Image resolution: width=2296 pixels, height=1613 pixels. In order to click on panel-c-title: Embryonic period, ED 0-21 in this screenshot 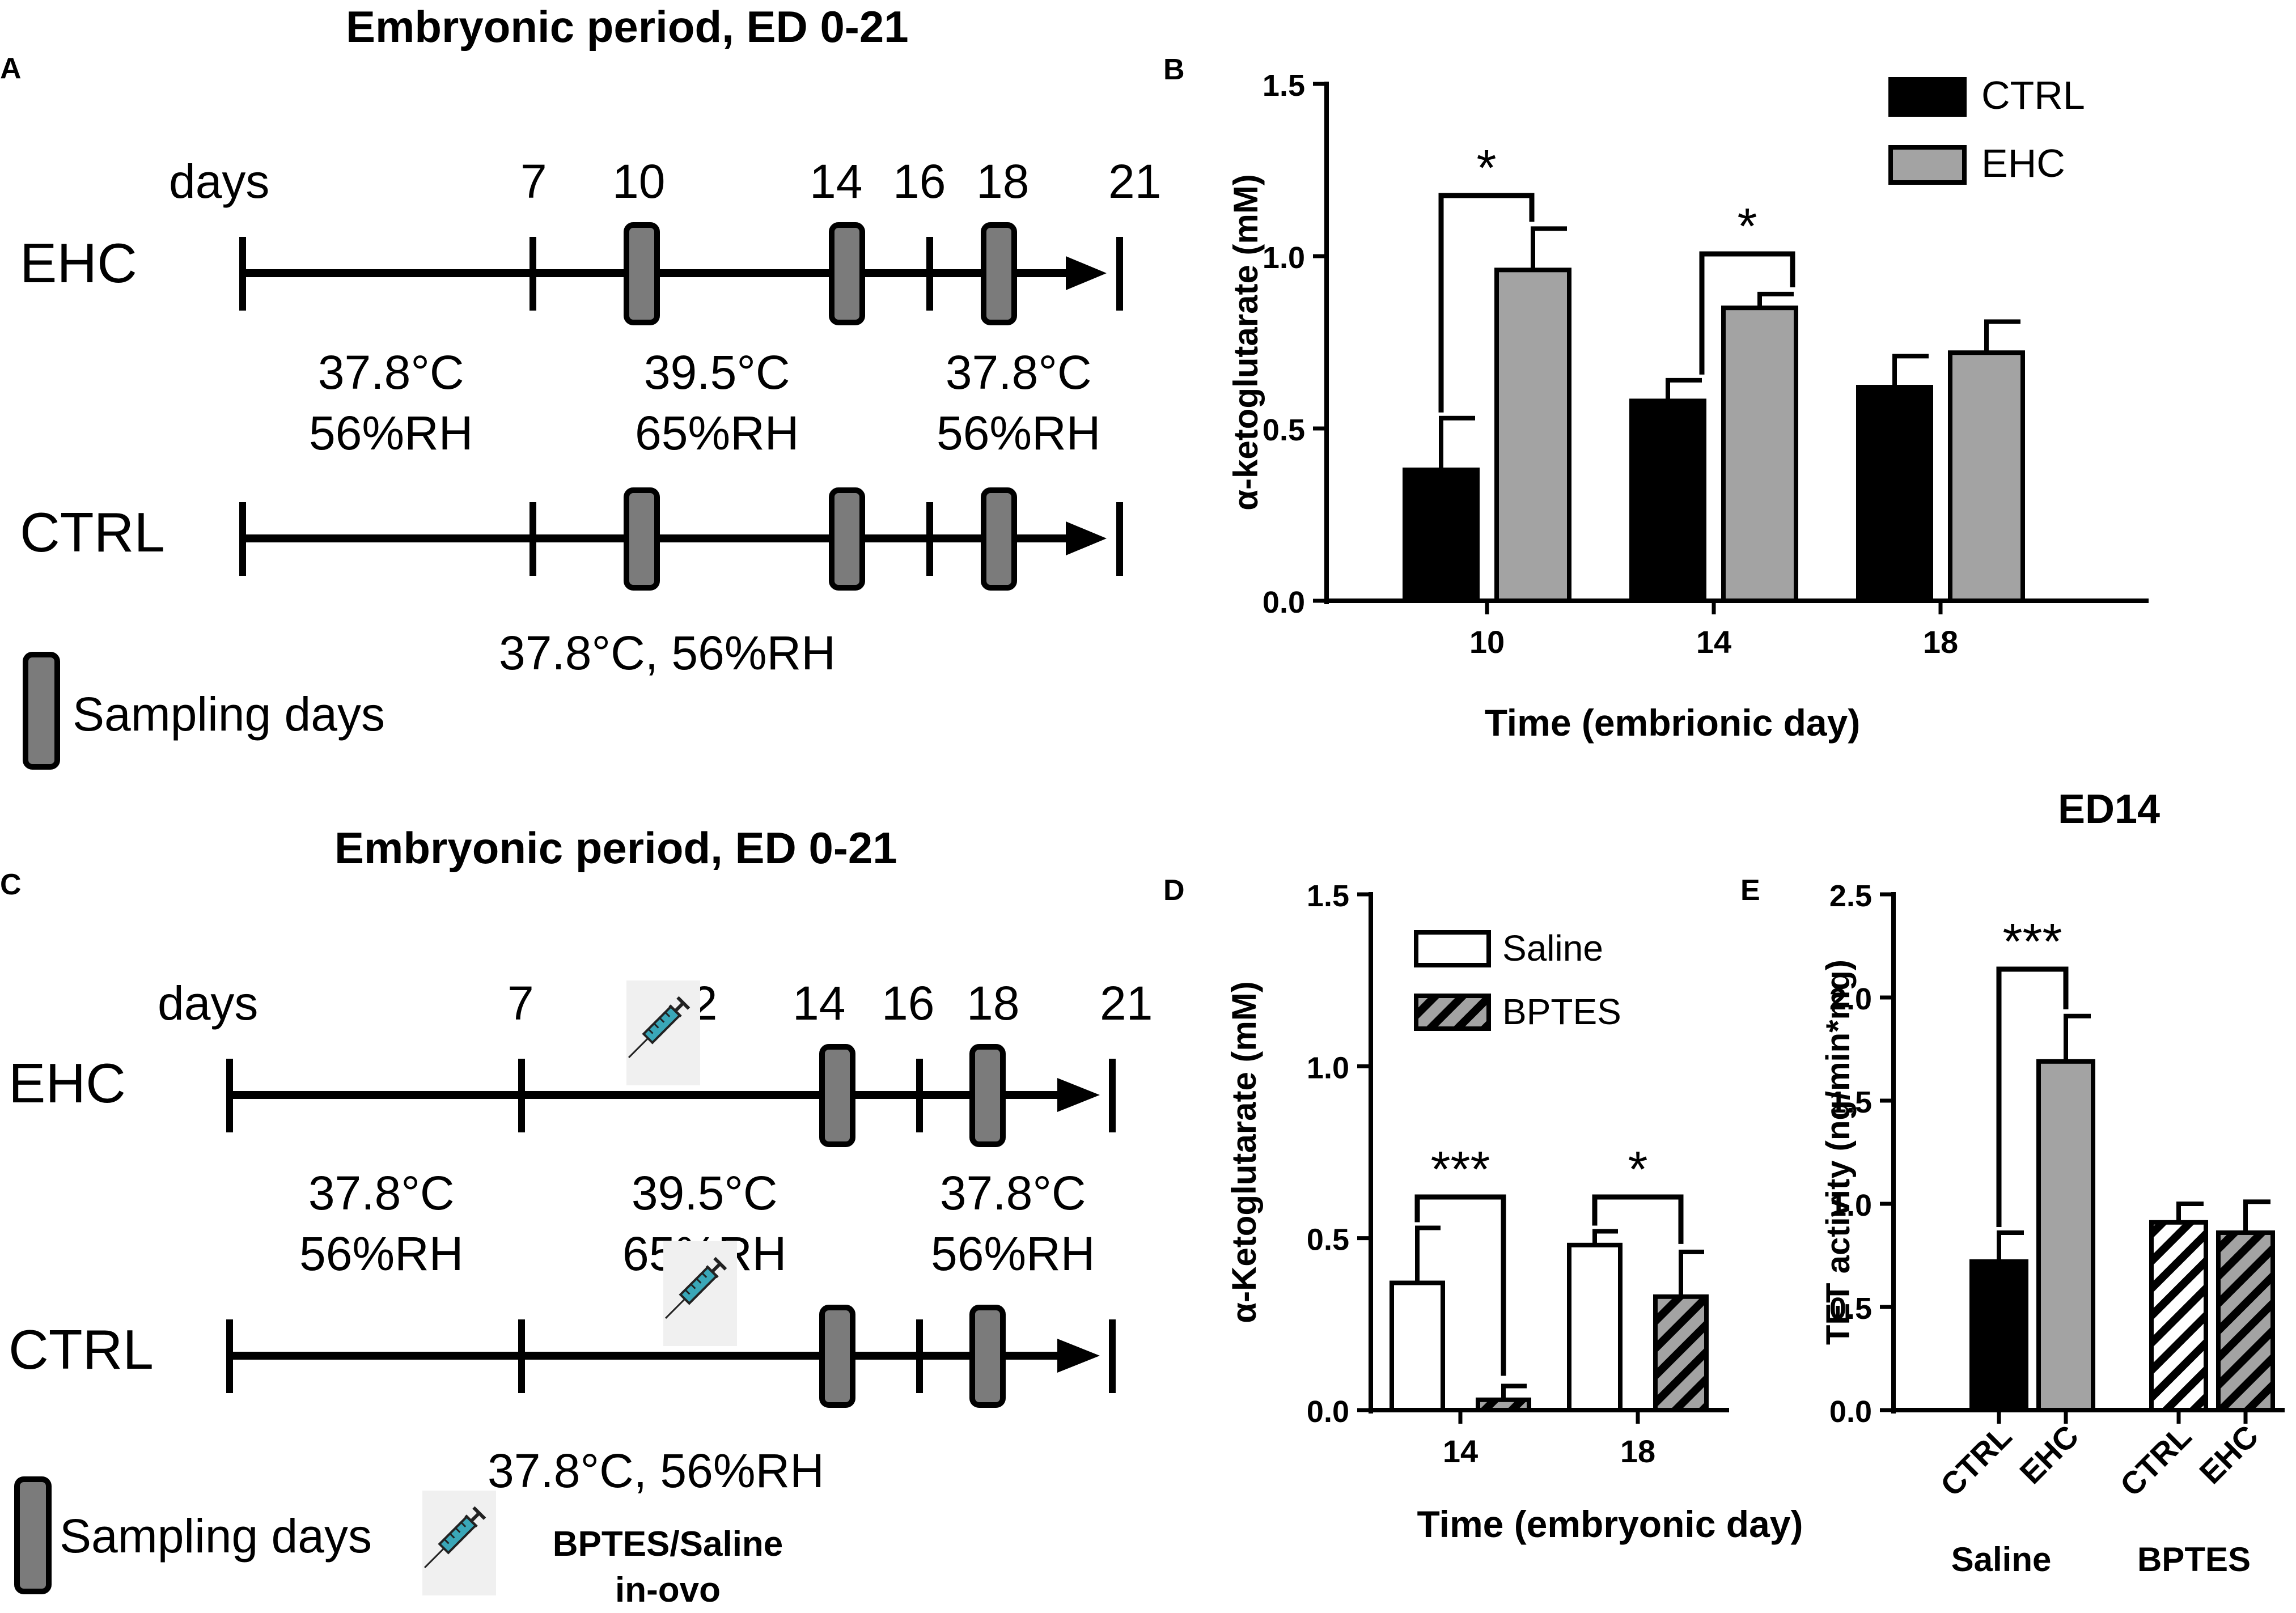, I will do `click(616, 848)`.